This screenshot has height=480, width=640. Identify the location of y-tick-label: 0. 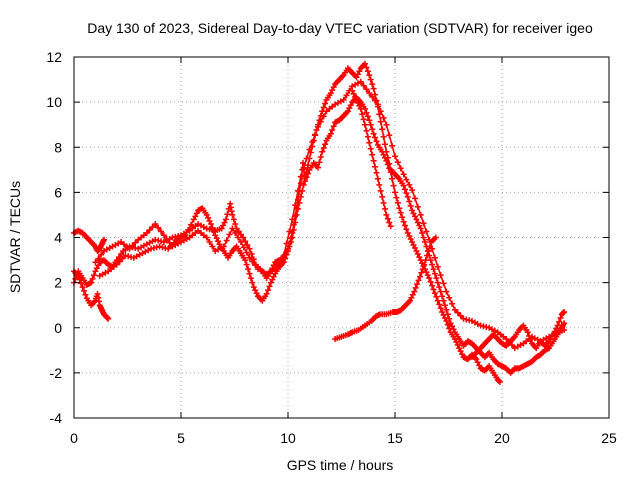
(58, 328).